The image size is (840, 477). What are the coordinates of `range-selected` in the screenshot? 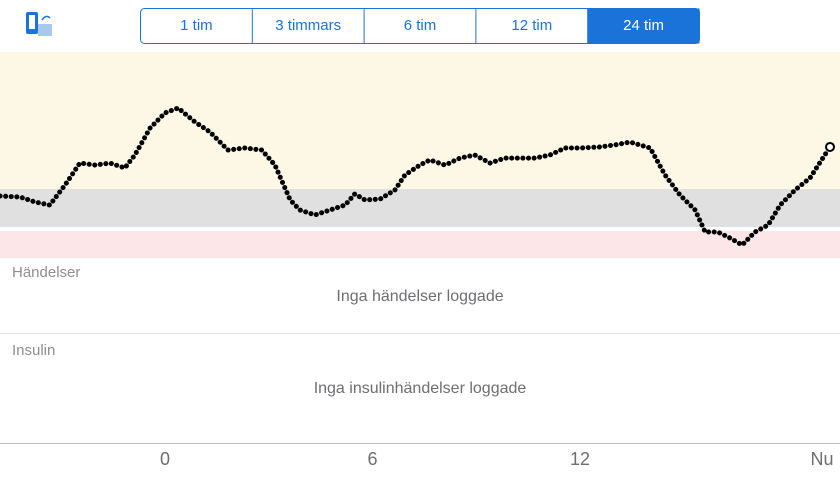 It's located at (643, 26).